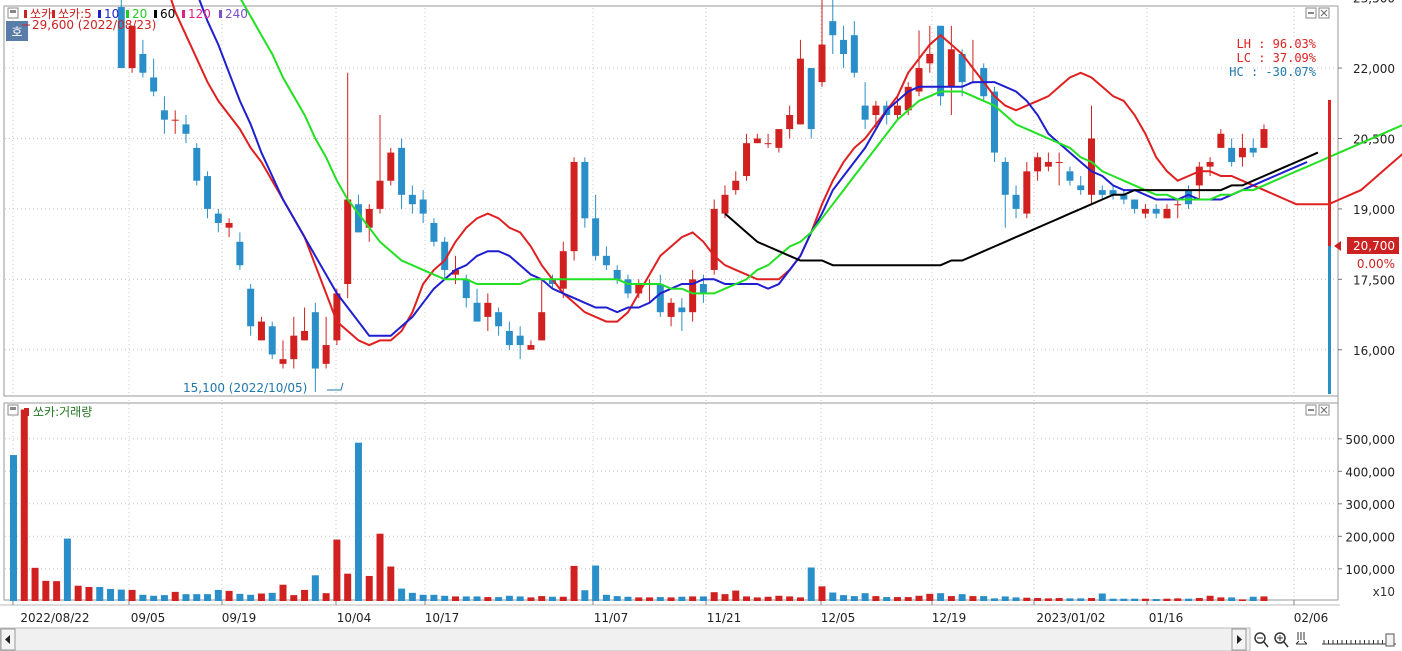  I want to click on date-tick-label: 10/04, so click(354, 618).